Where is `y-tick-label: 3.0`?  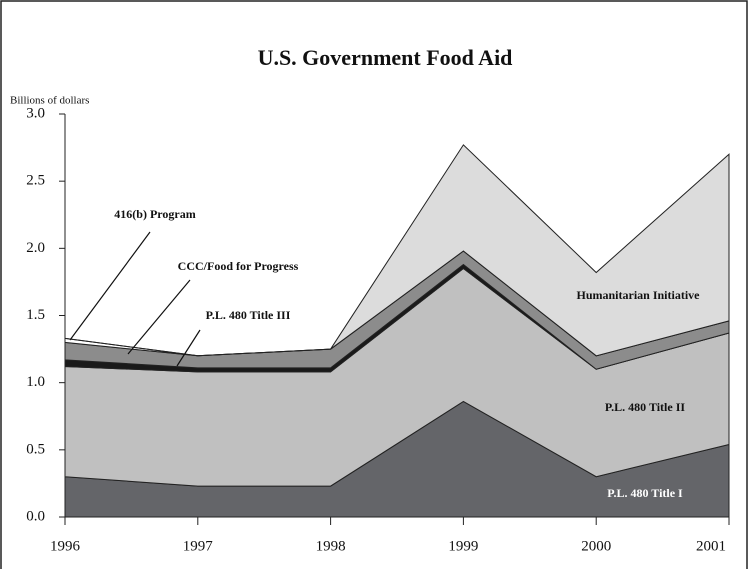
y-tick-label: 3.0 is located at coordinates (35, 113).